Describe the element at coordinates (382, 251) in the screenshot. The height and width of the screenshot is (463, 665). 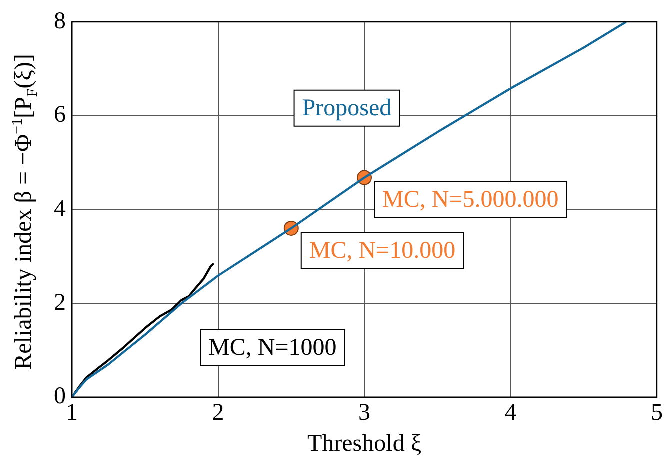
I see `series-label: MC, N=10.000` at that location.